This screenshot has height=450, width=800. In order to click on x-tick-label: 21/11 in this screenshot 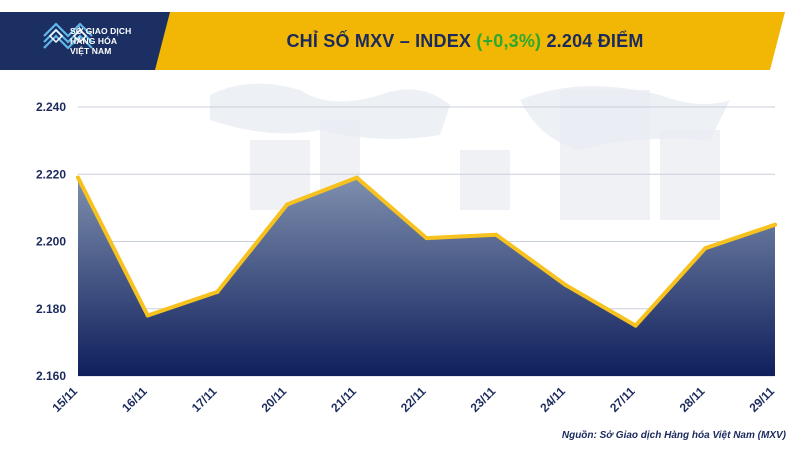, I will do `click(343, 399)`.